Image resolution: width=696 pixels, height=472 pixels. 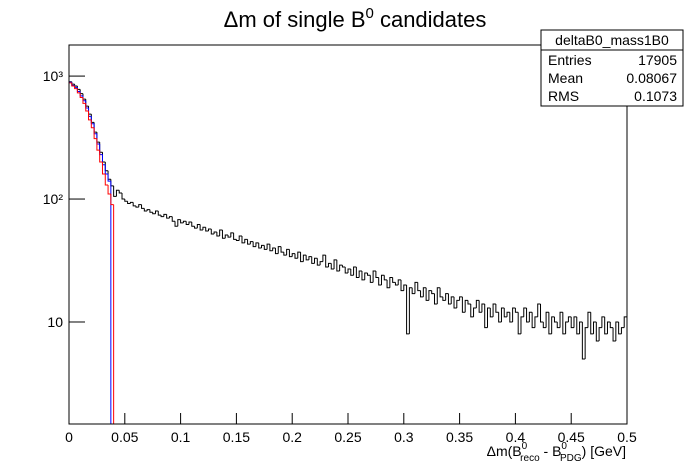 What do you see at coordinates (355, 18) in the screenshot?
I see `chart-title: Δm of single B0 candidates` at bounding box center [355, 18].